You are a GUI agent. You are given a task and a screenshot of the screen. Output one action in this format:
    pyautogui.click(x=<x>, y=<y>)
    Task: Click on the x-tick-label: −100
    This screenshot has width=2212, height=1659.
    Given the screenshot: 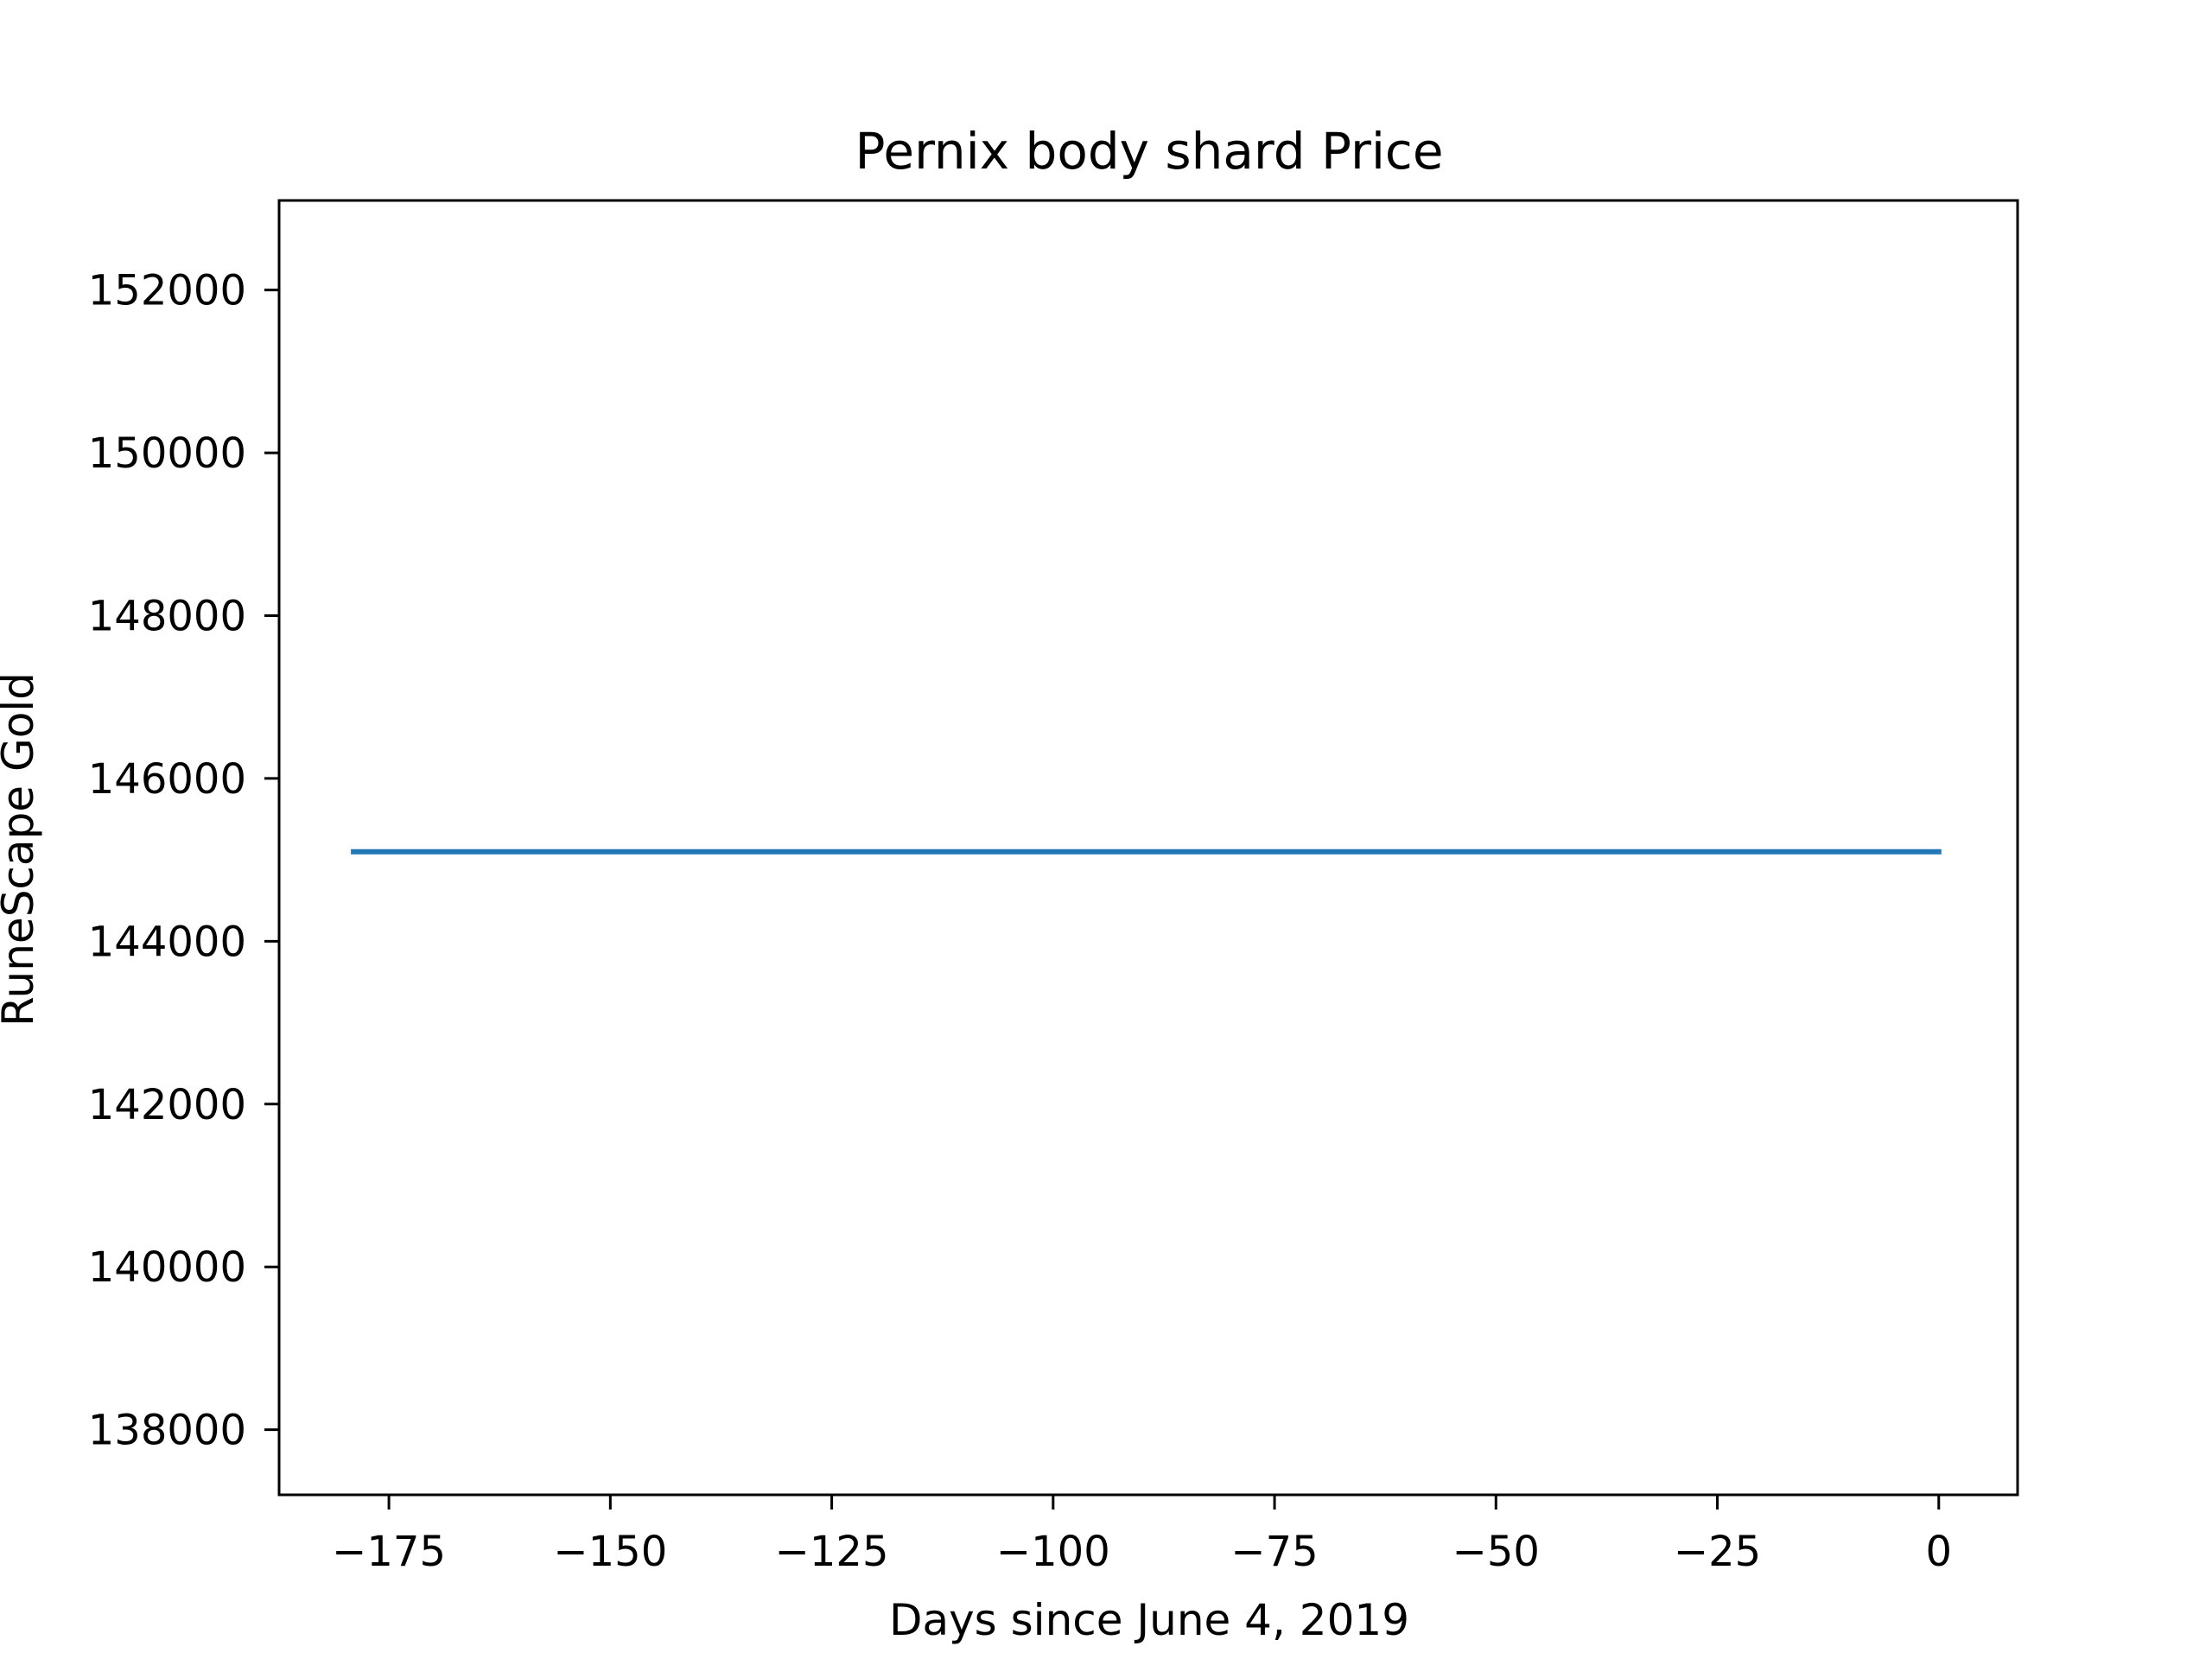 What is the action you would take?
    pyautogui.click(x=1053, y=1552)
    